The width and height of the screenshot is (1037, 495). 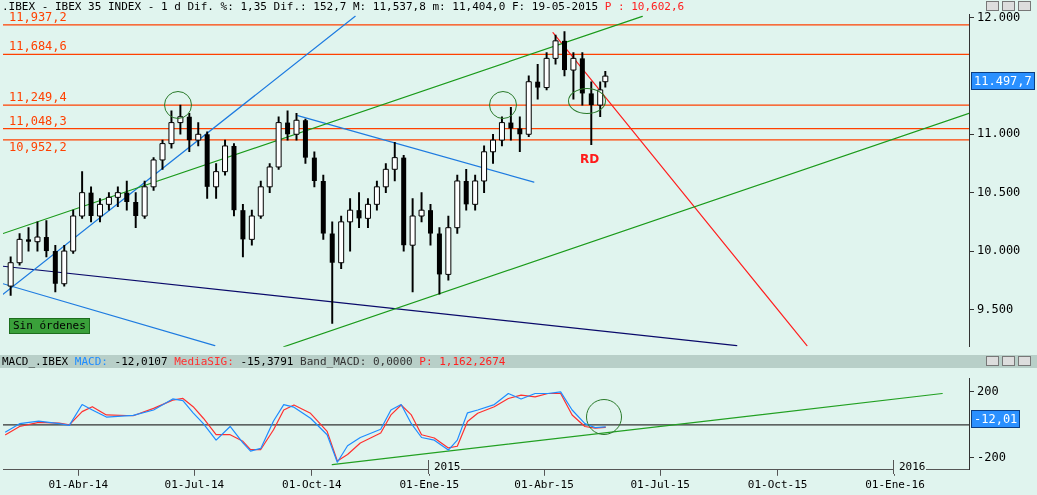 What do you see at coordinates (267, 361) in the screenshot?
I see `text: -15,3791` at bounding box center [267, 361].